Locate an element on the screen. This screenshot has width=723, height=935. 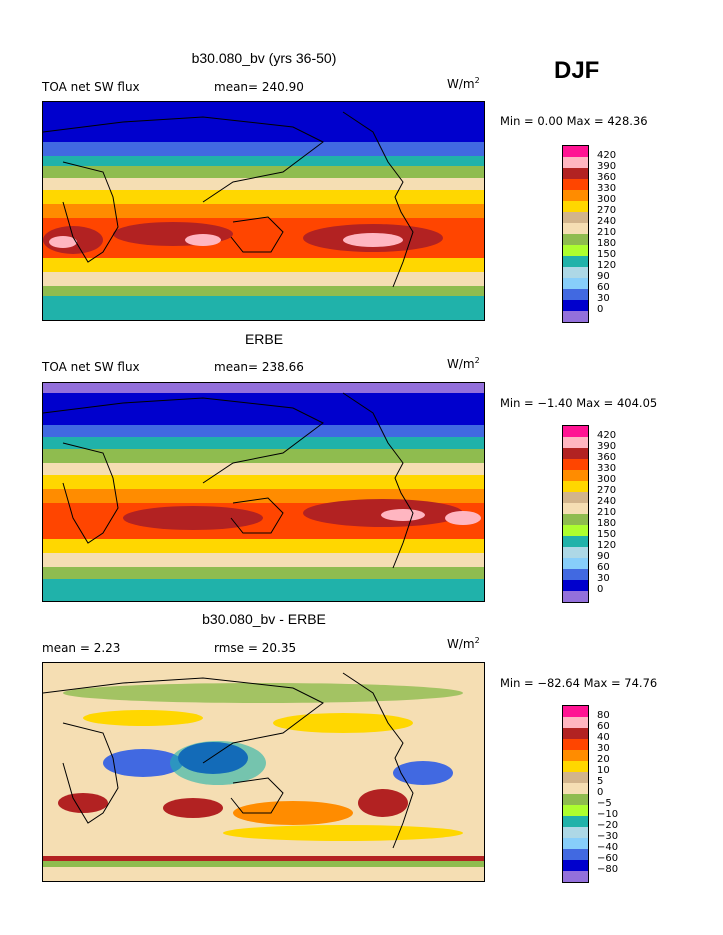
coastline-eurasia is located at coordinates (183, 720).